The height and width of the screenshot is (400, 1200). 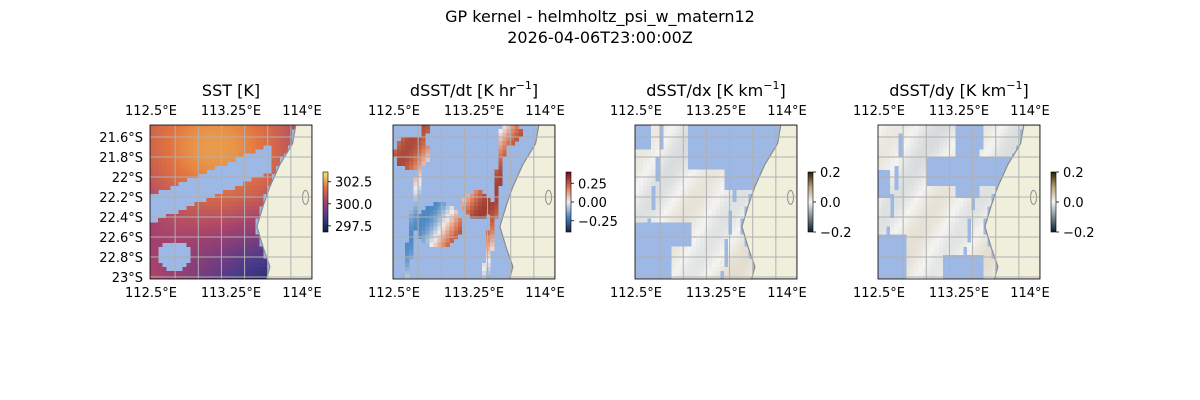 What do you see at coordinates (394, 293) in the screenshot?
I see `x-tick-label-bottom: 112.5°E` at bounding box center [394, 293].